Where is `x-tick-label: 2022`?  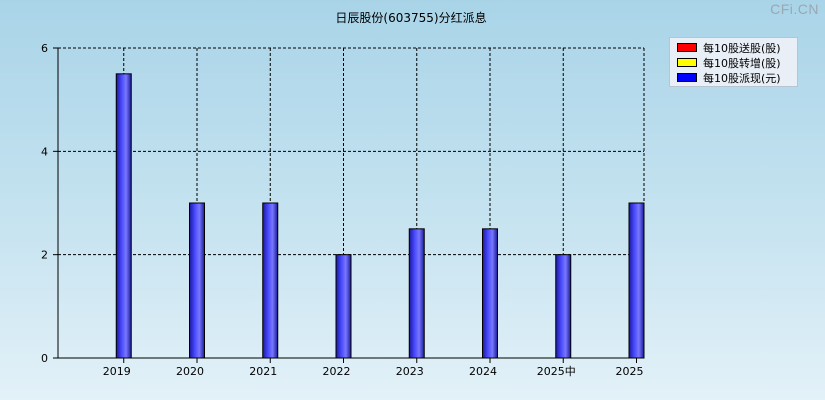
x-tick-label: 2022 is located at coordinates (337, 371).